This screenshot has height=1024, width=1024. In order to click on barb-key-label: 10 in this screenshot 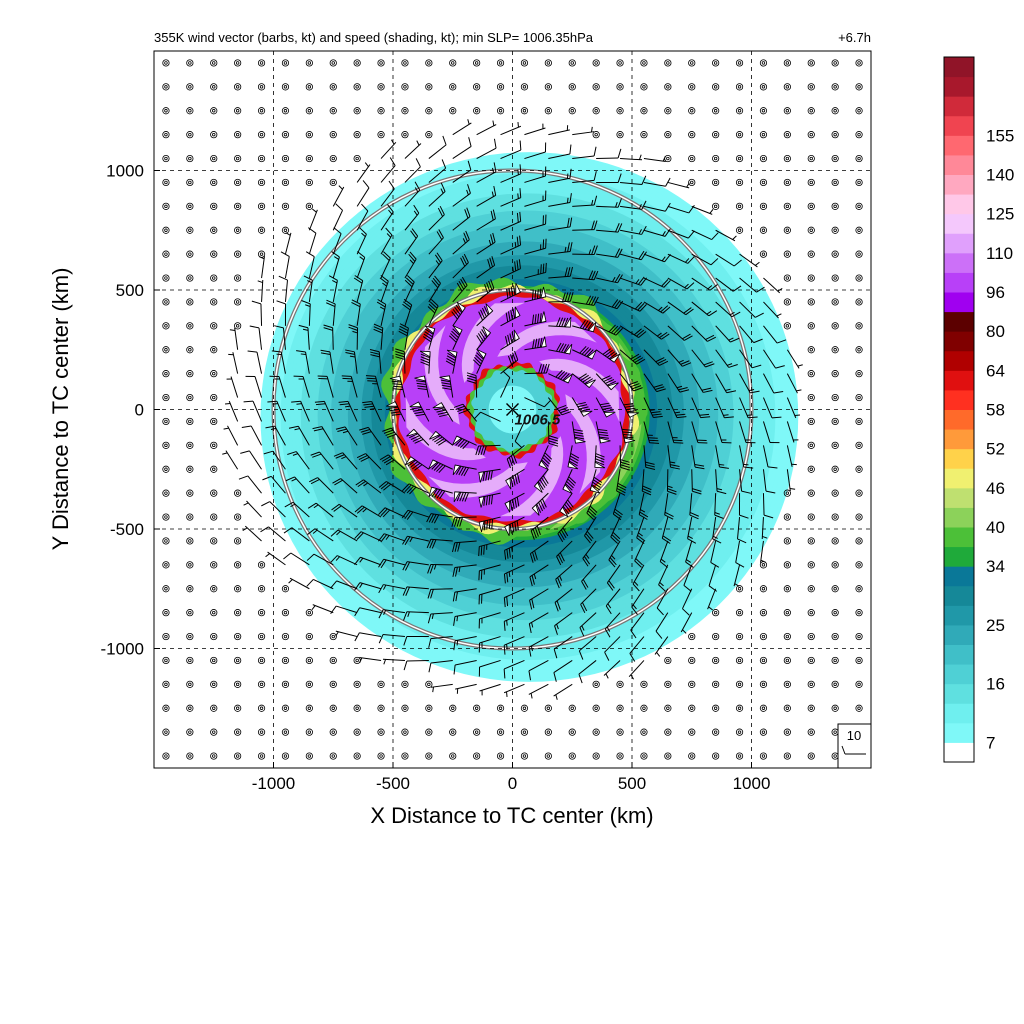, I will do `click(854, 735)`.